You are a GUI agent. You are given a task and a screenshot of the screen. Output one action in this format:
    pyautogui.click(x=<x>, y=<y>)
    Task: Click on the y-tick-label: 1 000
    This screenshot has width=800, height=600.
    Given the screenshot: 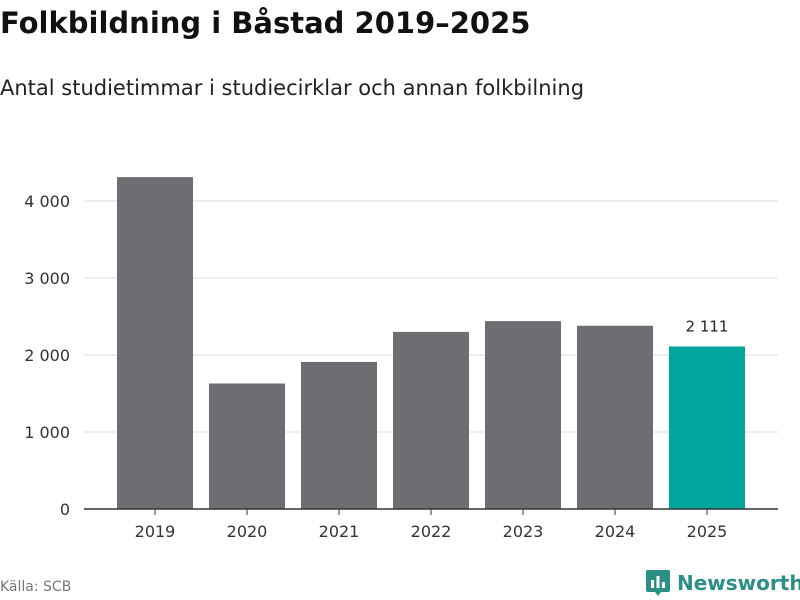 What is the action you would take?
    pyautogui.click(x=47, y=432)
    